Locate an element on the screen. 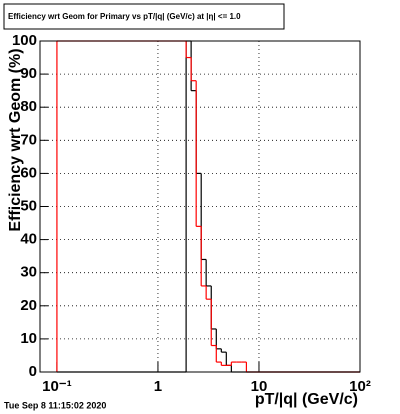 The image size is (400, 414). y-axis-label: Efficiency wrt Geom (%) is located at coordinates (15, 139).